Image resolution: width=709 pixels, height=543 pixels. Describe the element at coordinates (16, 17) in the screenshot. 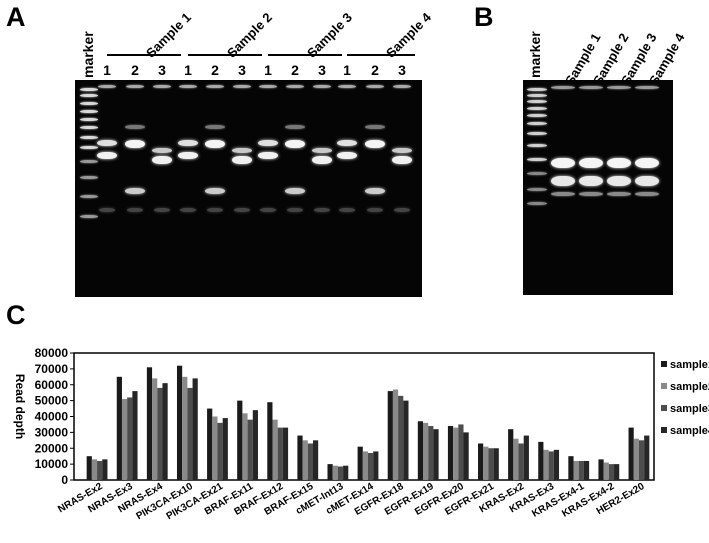

I see `panel-letter-a: A` at that location.